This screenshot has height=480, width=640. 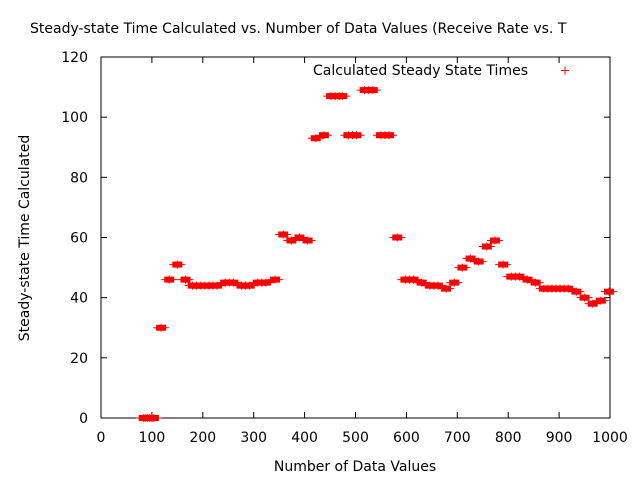 What do you see at coordinates (565, 70) in the screenshot?
I see `legend-marker` at bounding box center [565, 70].